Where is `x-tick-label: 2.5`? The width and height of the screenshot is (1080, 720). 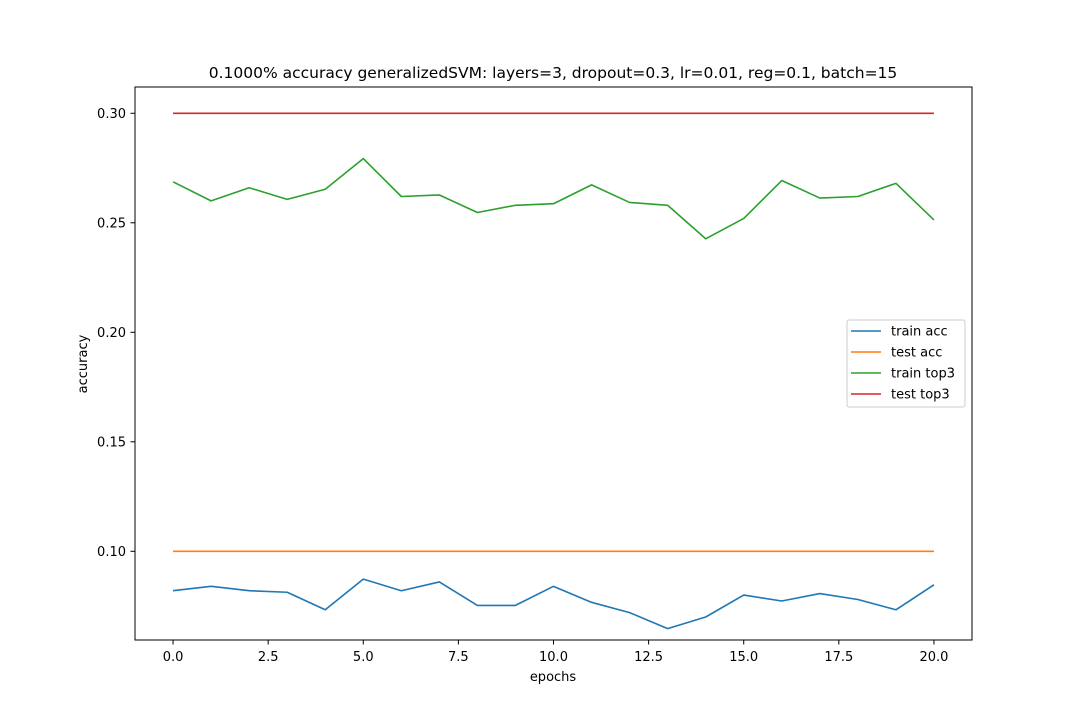 x-tick-label: 2.5 is located at coordinates (268, 657).